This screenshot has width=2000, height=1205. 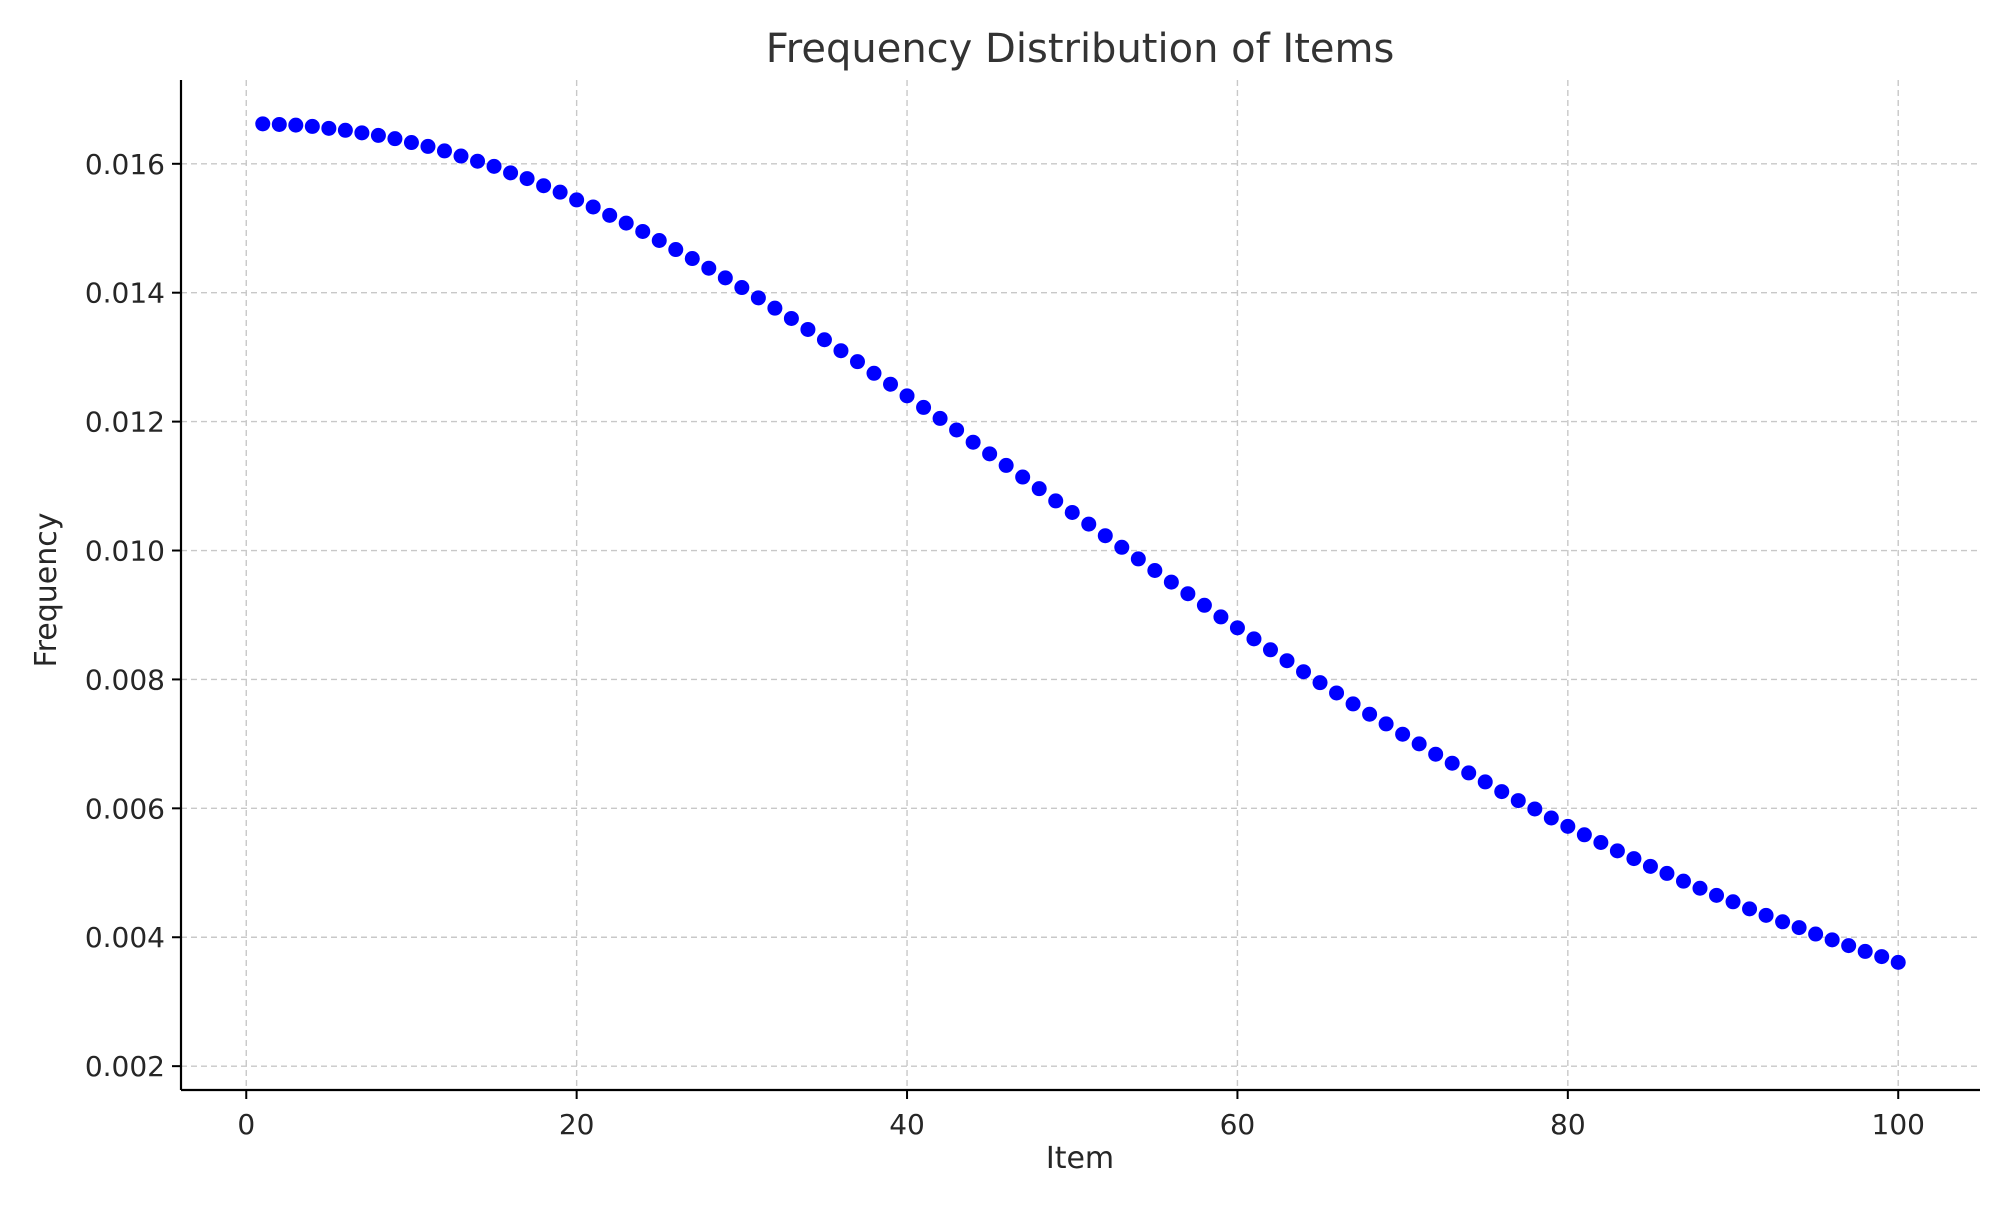 What do you see at coordinates (125, 1066) in the screenshot?
I see `y-tick-label: 0.002` at bounding box center [125, 1066].